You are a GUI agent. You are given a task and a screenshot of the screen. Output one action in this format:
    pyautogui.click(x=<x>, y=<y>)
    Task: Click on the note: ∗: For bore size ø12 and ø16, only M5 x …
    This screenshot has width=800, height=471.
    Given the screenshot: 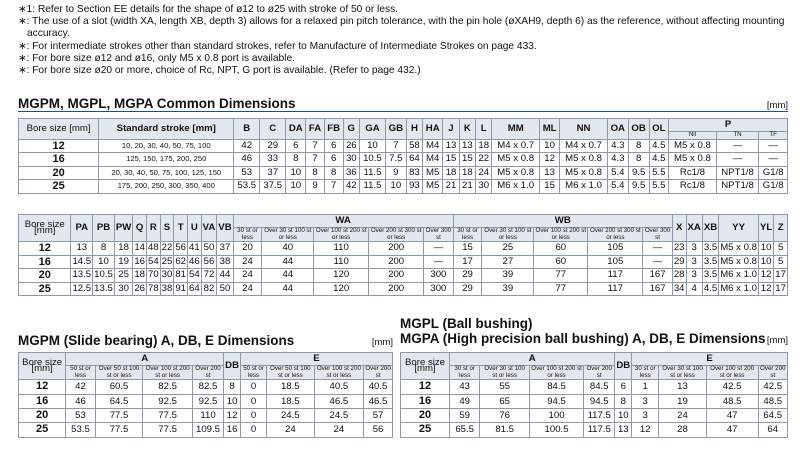 What is the action you would take?
    pyautogui.click(x=156, y=58)
    